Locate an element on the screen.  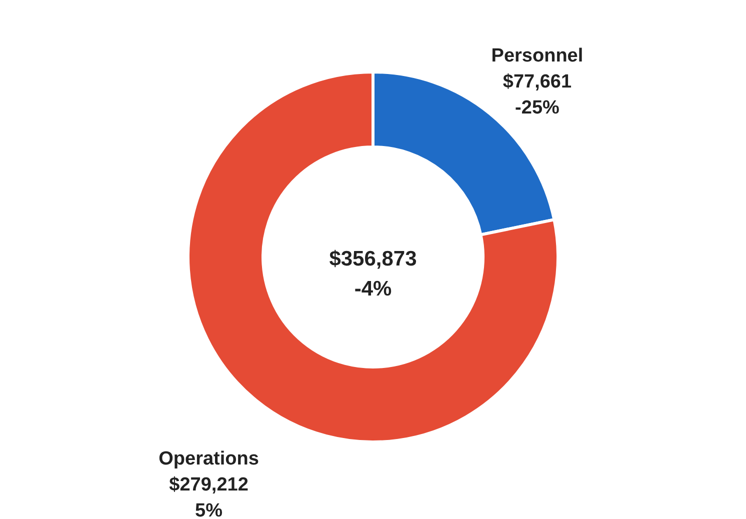
text: -4% is located at coordinates (373, 289).